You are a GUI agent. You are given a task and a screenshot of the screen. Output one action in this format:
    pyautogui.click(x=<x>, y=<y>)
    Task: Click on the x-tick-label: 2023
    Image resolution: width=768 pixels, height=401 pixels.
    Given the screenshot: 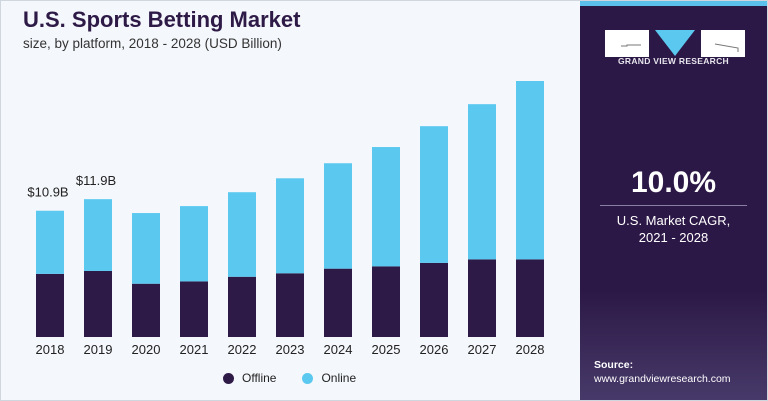 What is the action you would take?
    pyautogui.click(x=290, y=349)
    